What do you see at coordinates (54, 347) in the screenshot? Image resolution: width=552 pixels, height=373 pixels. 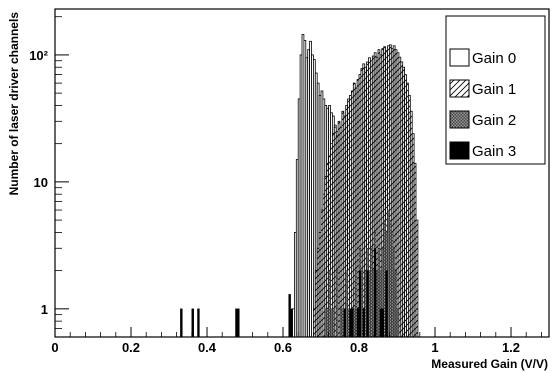 I see `x-tick-label: 0` at bounding box center [54, 347].